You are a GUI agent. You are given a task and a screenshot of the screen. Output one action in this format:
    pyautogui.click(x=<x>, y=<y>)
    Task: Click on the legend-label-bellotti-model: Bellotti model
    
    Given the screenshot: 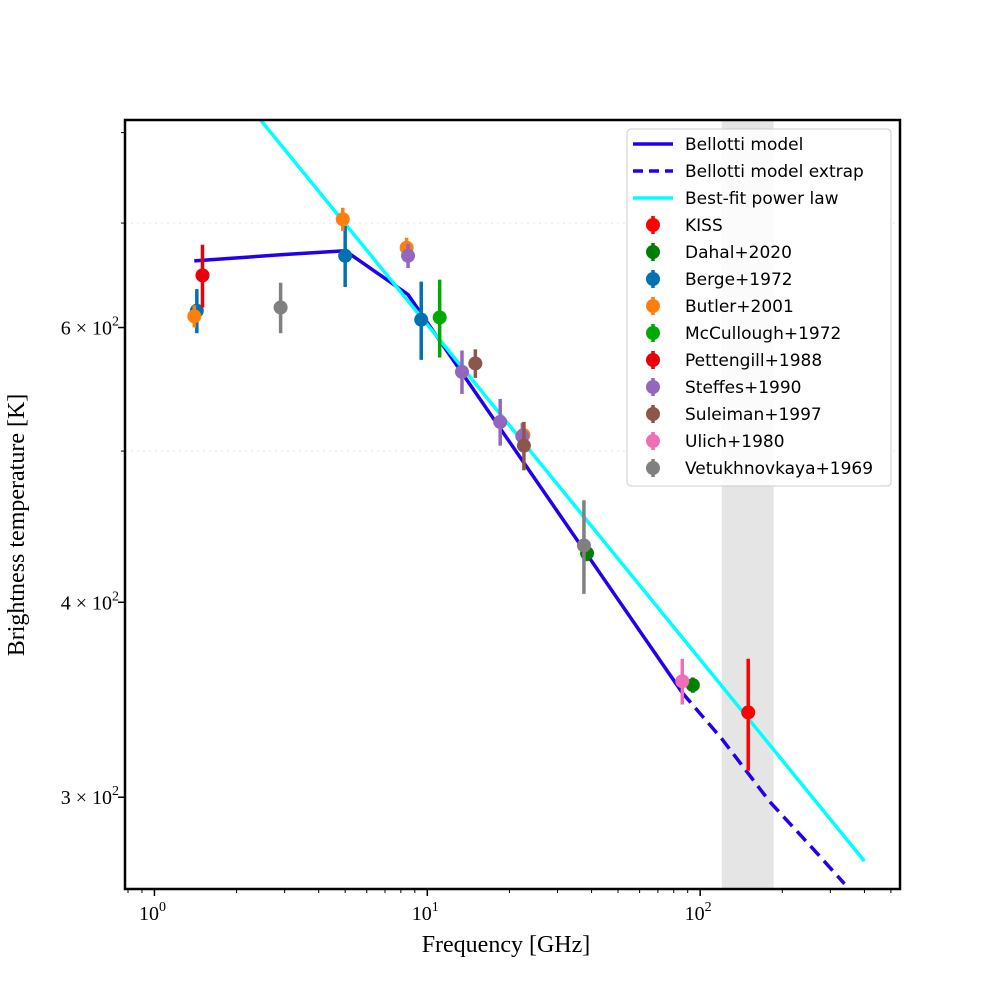 What is the action you would take?
    pyautogui.click(x=744, y=145)
    